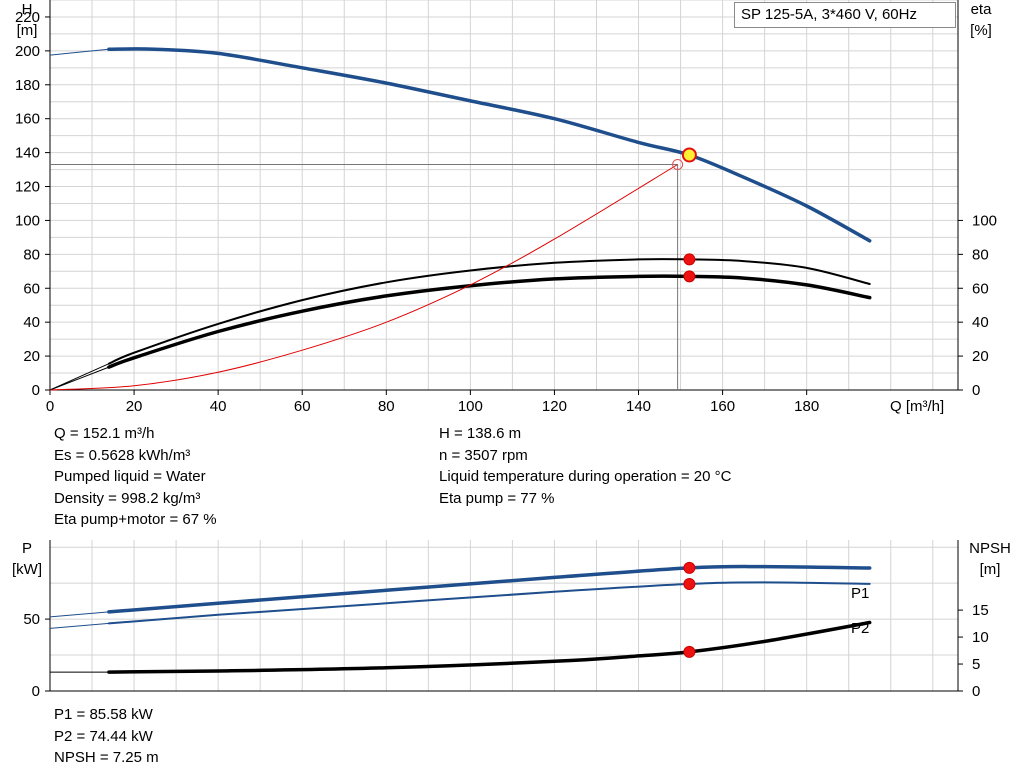 This screenshot has height=781, width=1024. What do you see at coordinates (27, 548) in the screenshot?
I see `chart-2-left-axis-label: P` at bounding box center [27, 548].